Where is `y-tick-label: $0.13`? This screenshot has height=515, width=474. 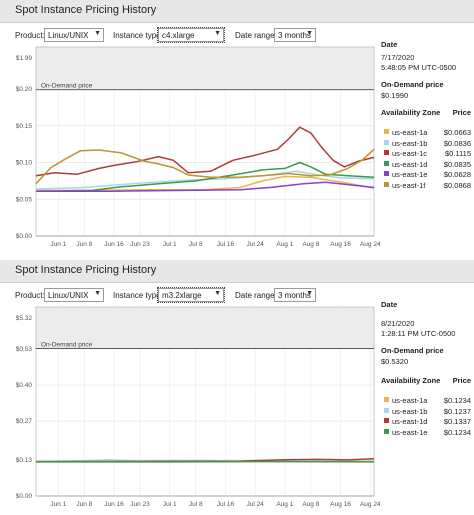
y-tick-label: $0.13 is located at coordinates (24, 460).